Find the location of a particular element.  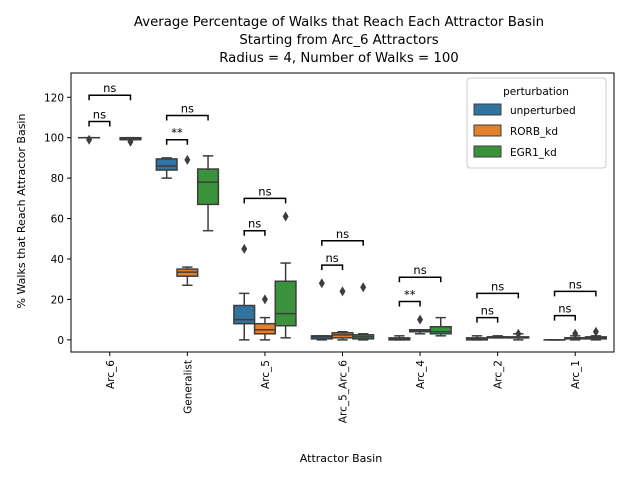

legend-label: EGR1_kd is located at coordinates (533, 153).